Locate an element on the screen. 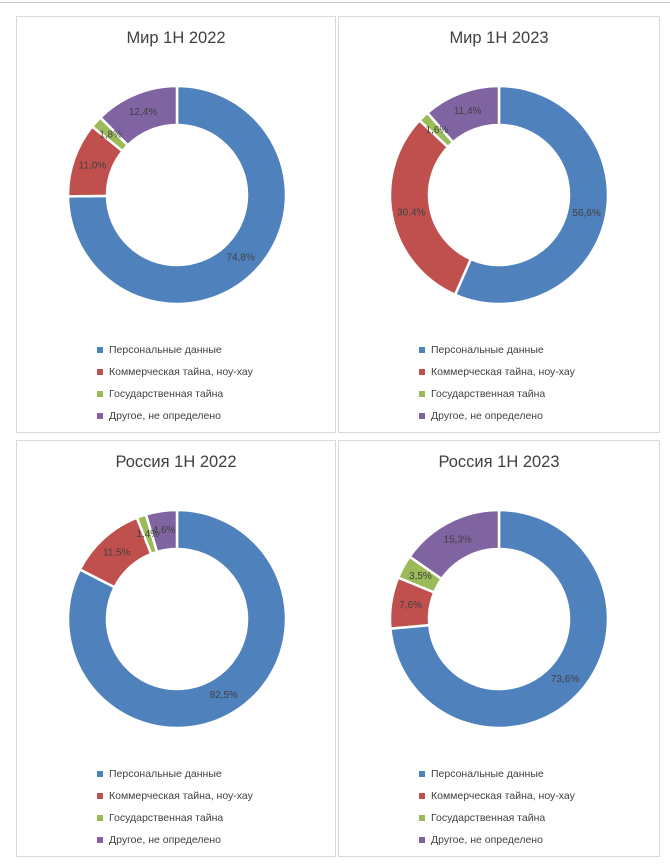  data-label-other: 4,6% is located at coordinates (164, 530).